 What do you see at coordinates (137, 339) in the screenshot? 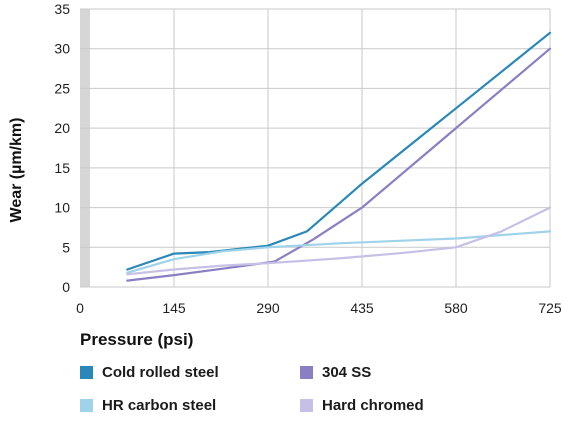
I see `x-axis-label: Pressure (psi)` at bounding box center [137, 339].